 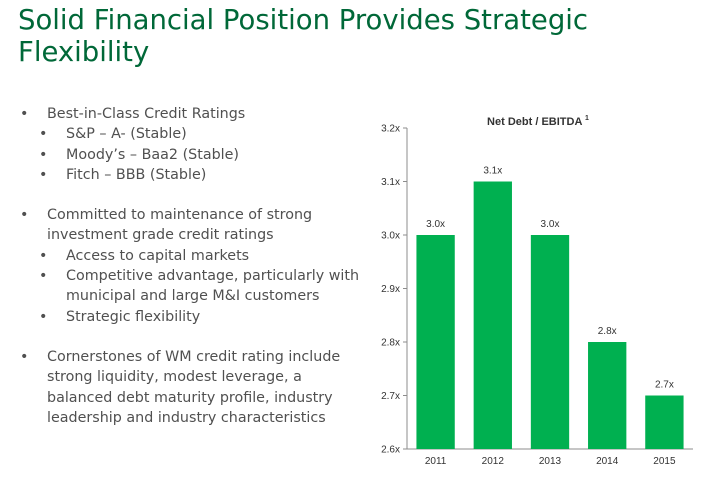 I want to click on sub-bullet-strategic-flexibility: Strategic flexibility, so click(x=190, y=317).